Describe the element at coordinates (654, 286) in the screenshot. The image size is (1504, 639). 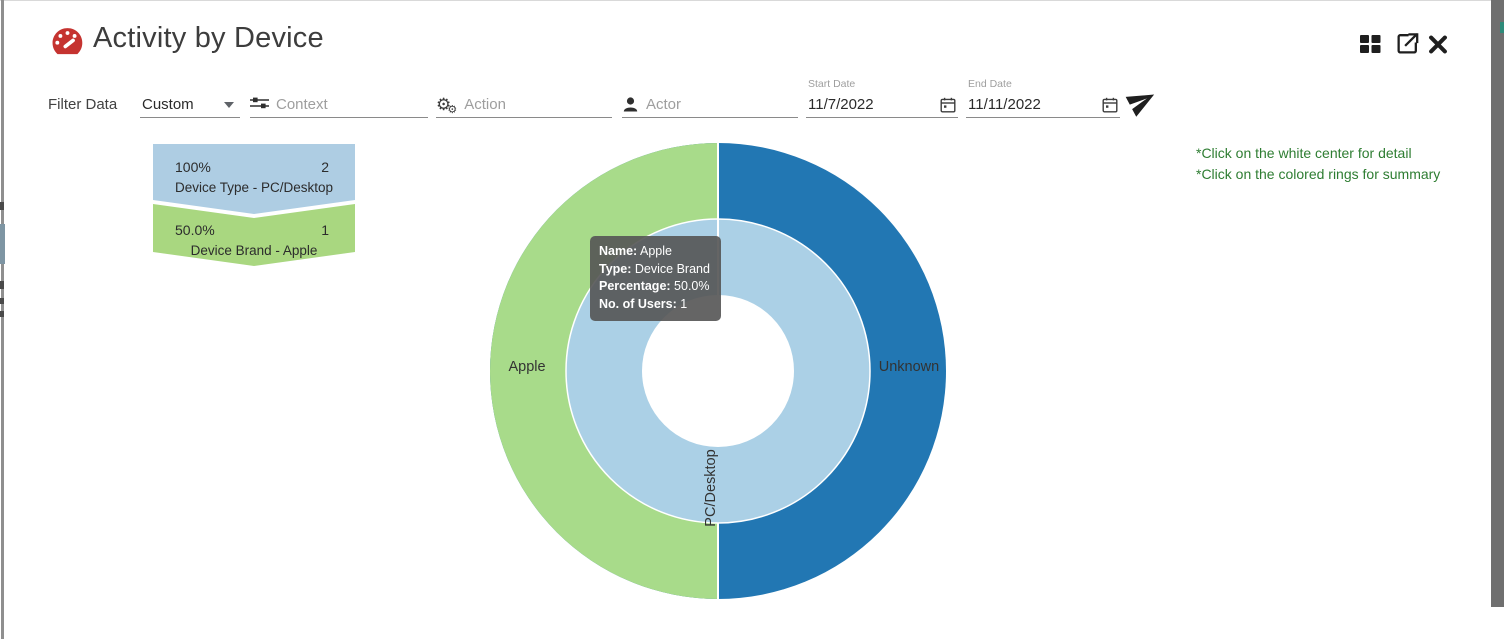
I see `tooltip-row: Percentage: 50.0%` at that location.